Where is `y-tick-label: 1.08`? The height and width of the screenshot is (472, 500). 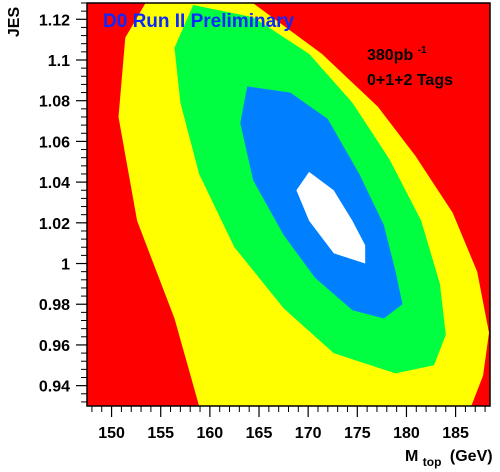
y-tick-label: 1.08 is located at coordinates (54, 102).